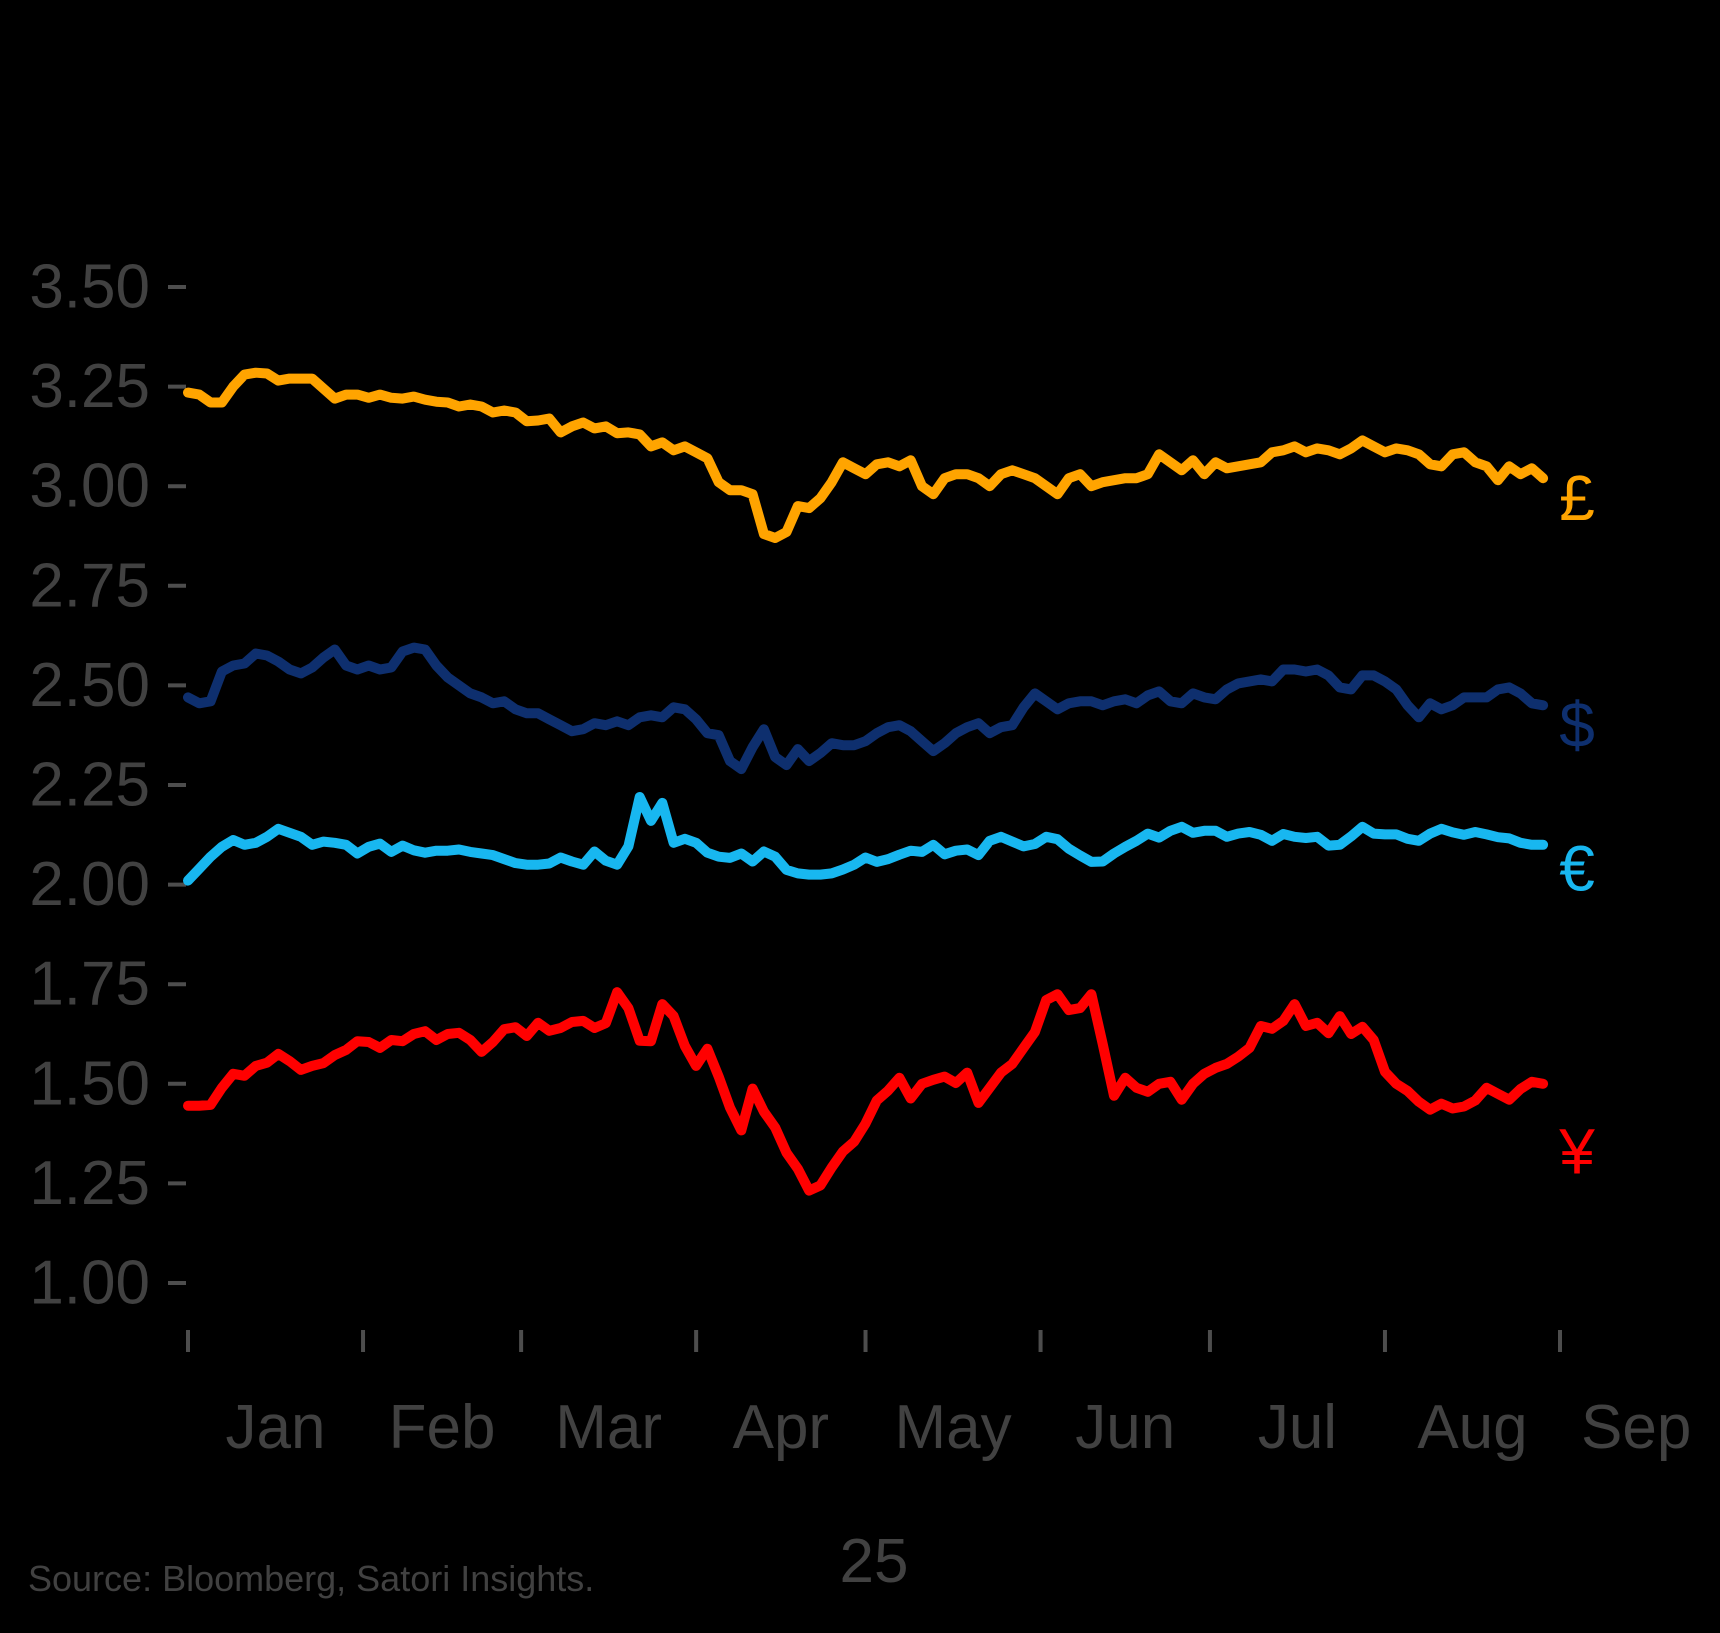 The height and width of the screenshot is (1633, 1720). What do you see at coordinates (89, 1283) in the screenshot?
I see `y-axis-tick-label: 1.00` at bounding box center [89, 1283].